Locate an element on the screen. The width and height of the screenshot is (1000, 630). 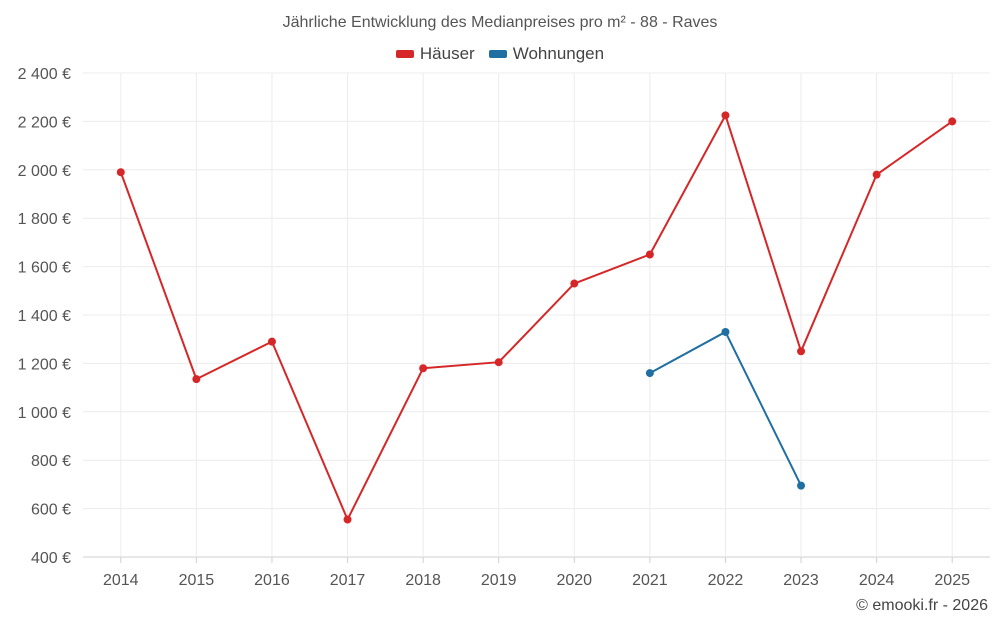
y-tick-label: 400 € is located at coordinates (51, 558).